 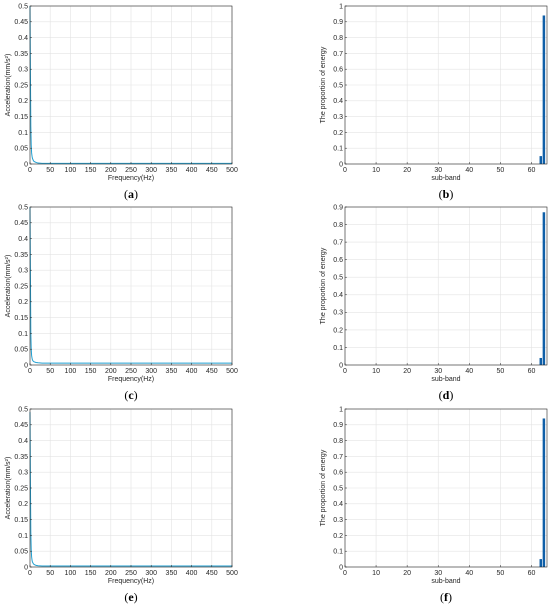 I want to click on caption-letter: b, so click(x=446, y=194).